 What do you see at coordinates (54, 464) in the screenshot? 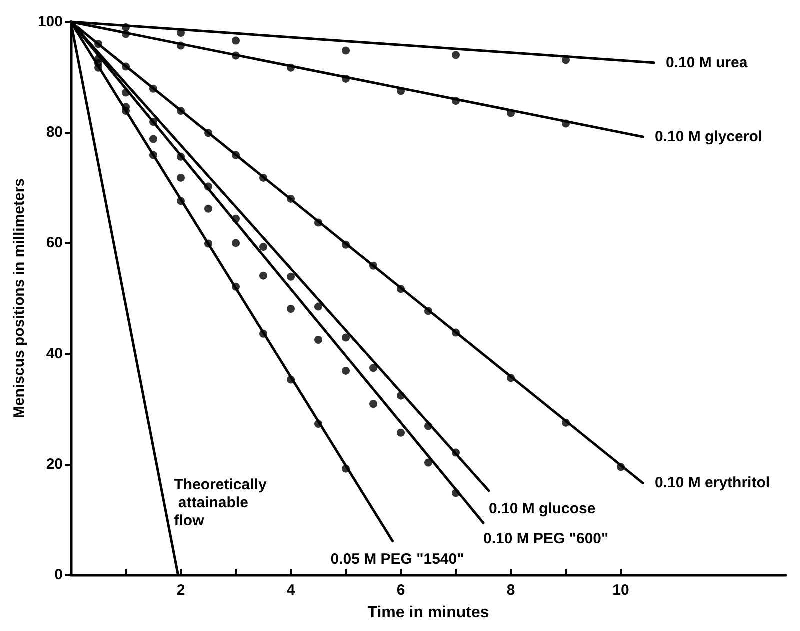
I see `y-tick-label: 20` at bounding box center [54, 464].